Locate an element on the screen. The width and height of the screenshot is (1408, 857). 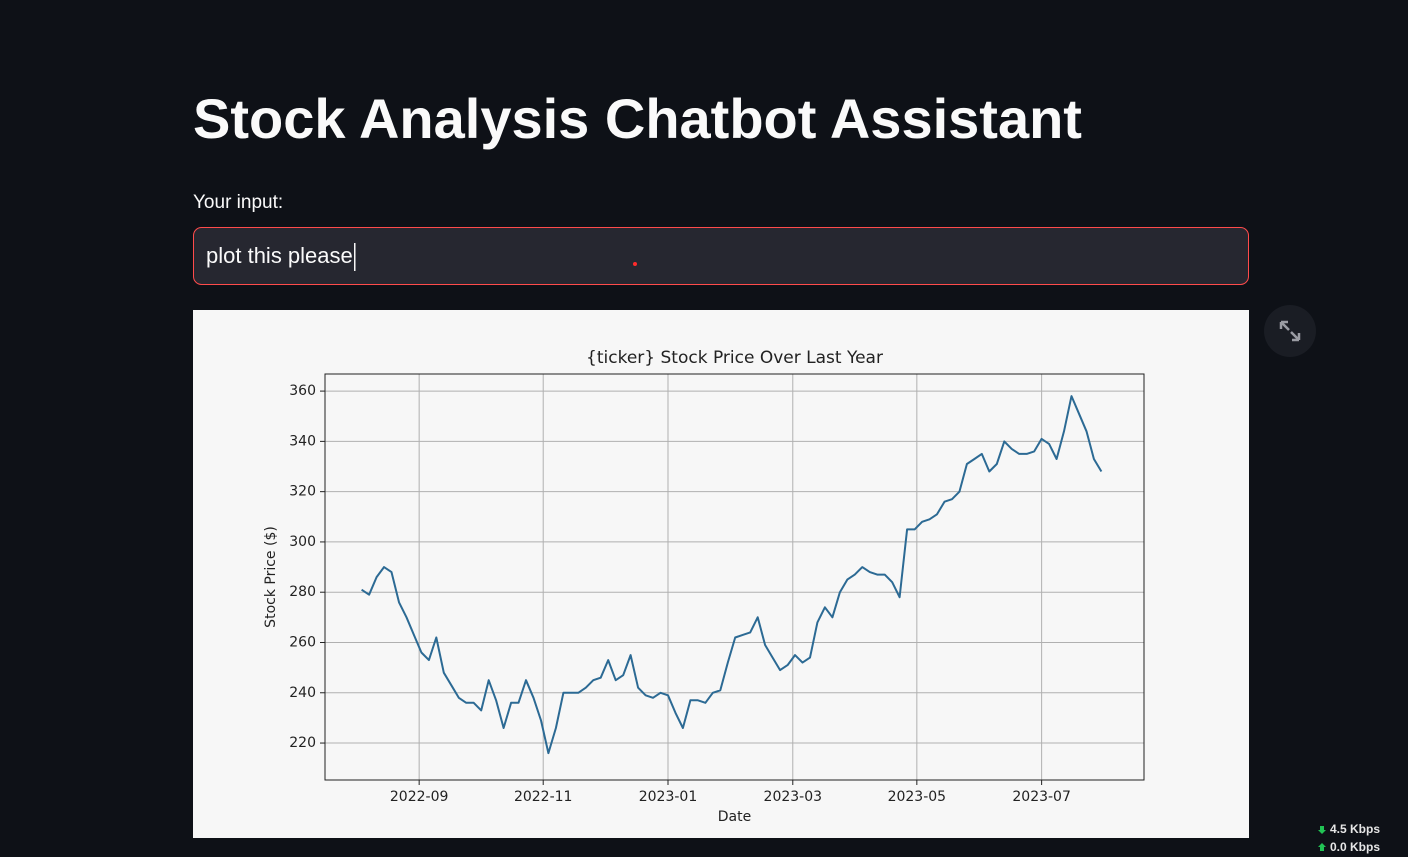
y-tick-label: 360 is located at coordinates (302, 391).